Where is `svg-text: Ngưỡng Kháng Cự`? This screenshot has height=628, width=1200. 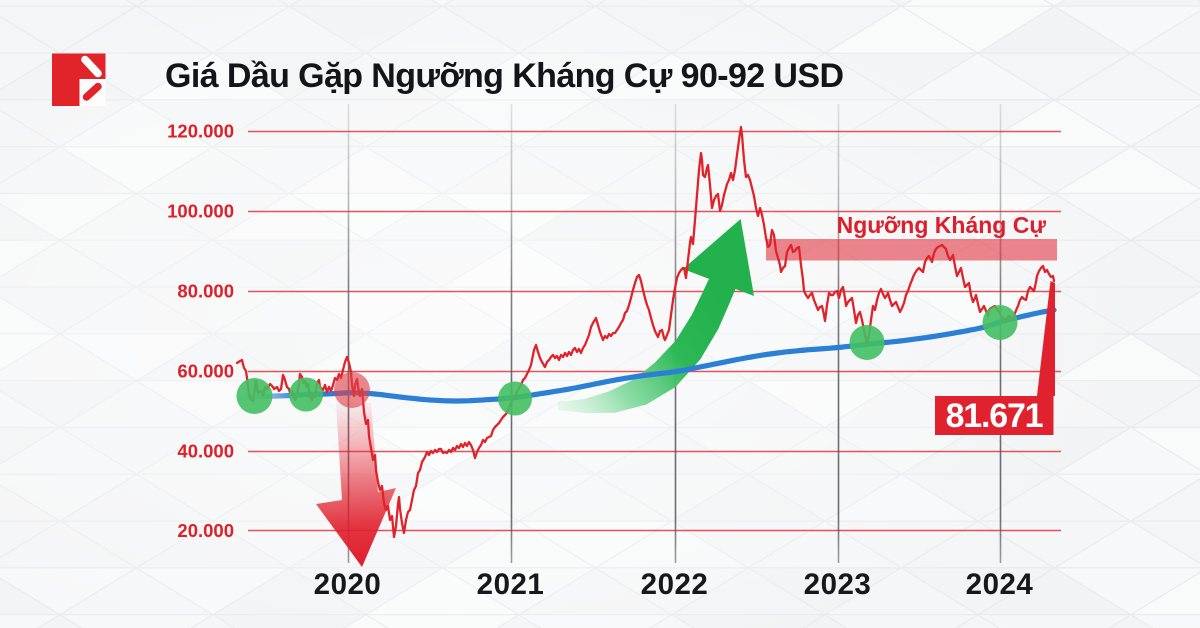 svg-text: Ngưỡng Kháng Cự is located at coordinates (942, 225).